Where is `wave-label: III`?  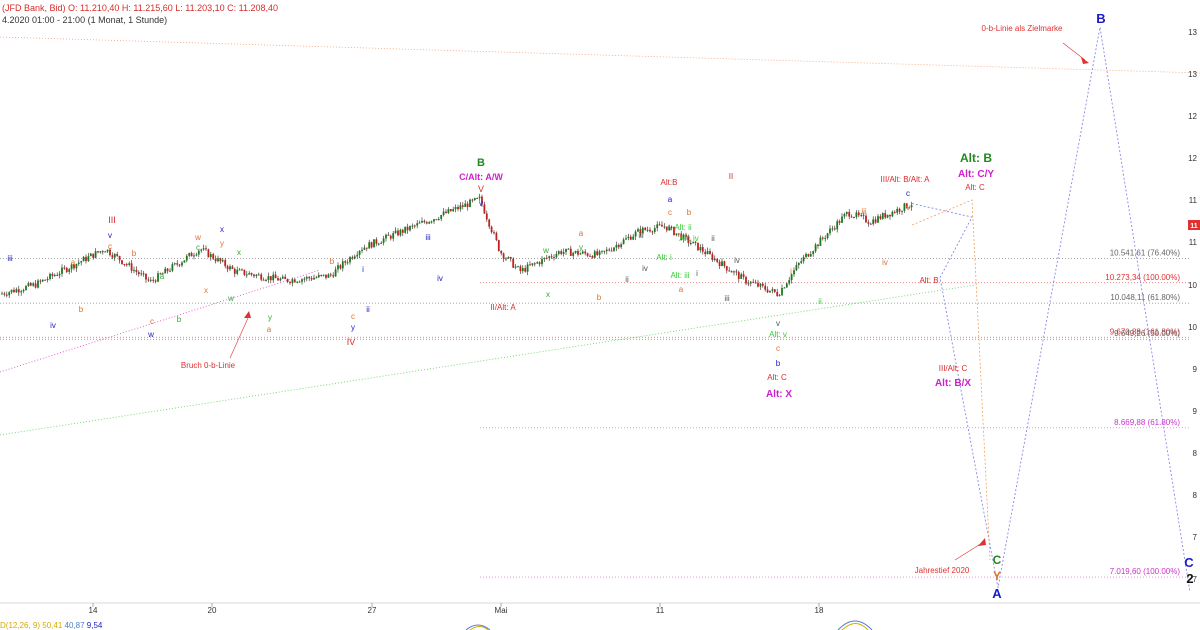 wave-label: III is located at coordinates (112, 220).